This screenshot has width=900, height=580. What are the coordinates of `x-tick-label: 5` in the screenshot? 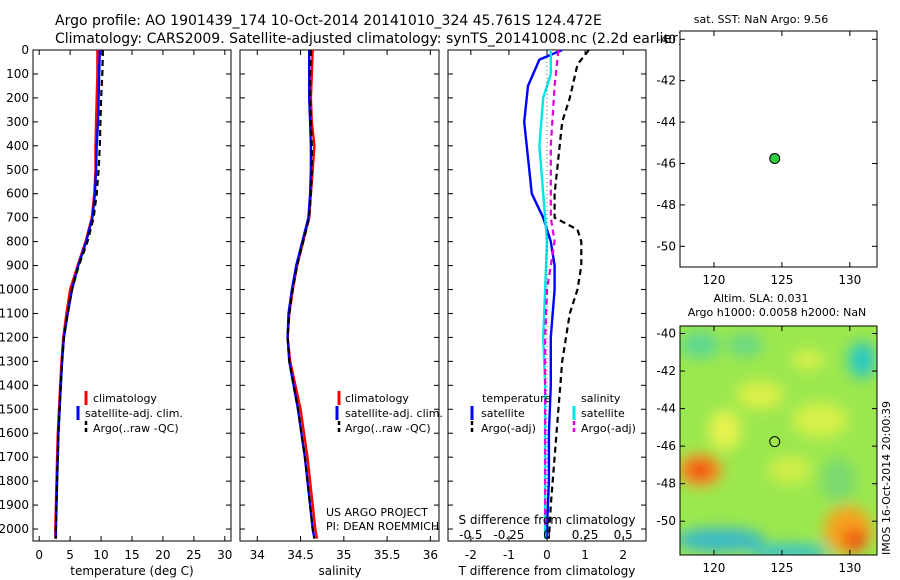 It's located at (70, 555).